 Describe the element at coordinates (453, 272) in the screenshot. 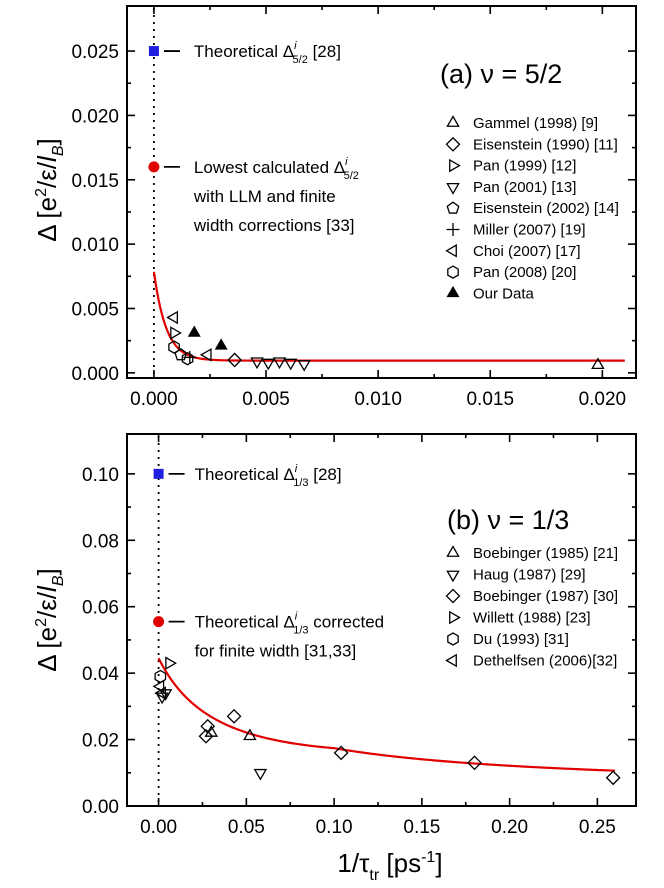

I see `legend-marker-a-s7` at that location.